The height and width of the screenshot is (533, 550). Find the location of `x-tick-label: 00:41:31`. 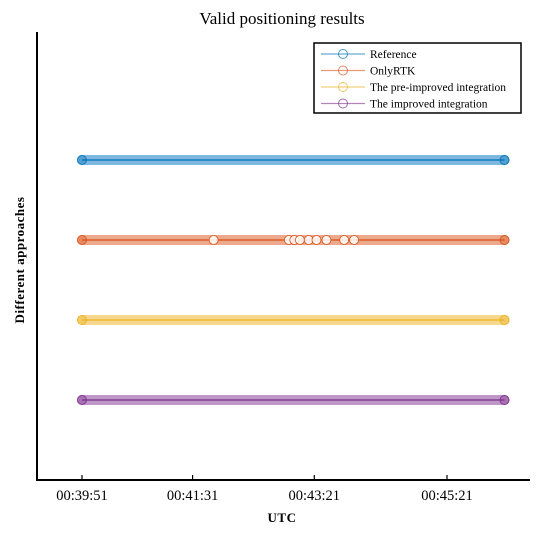

x-tick-label: 00:41:31 is located at coordinates (193, 496).